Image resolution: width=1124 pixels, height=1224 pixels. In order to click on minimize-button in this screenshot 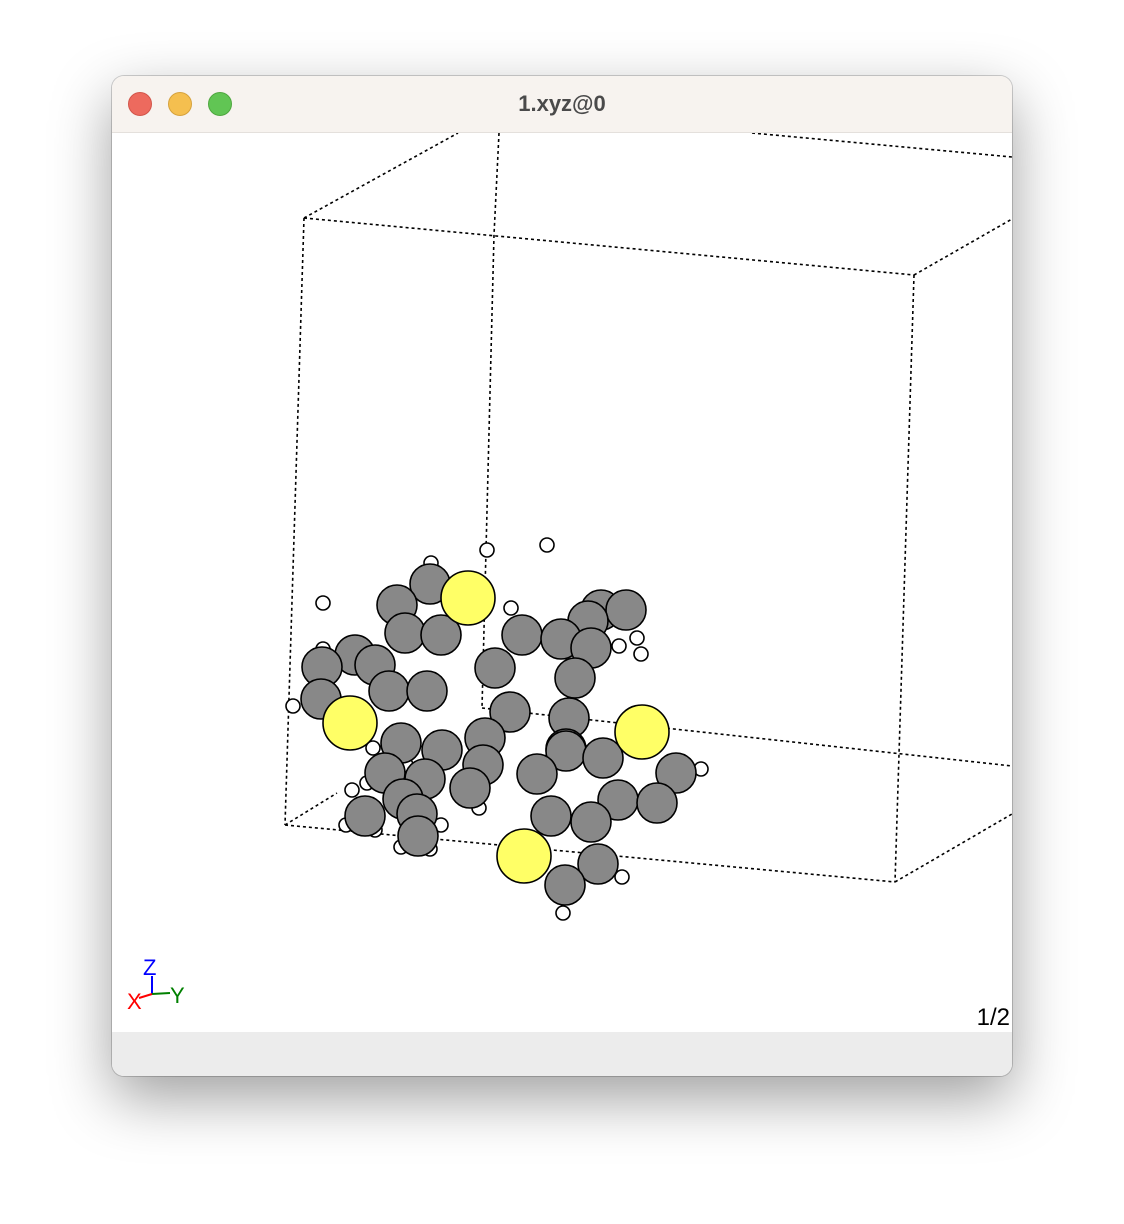, I will do `click(180, 104)`.